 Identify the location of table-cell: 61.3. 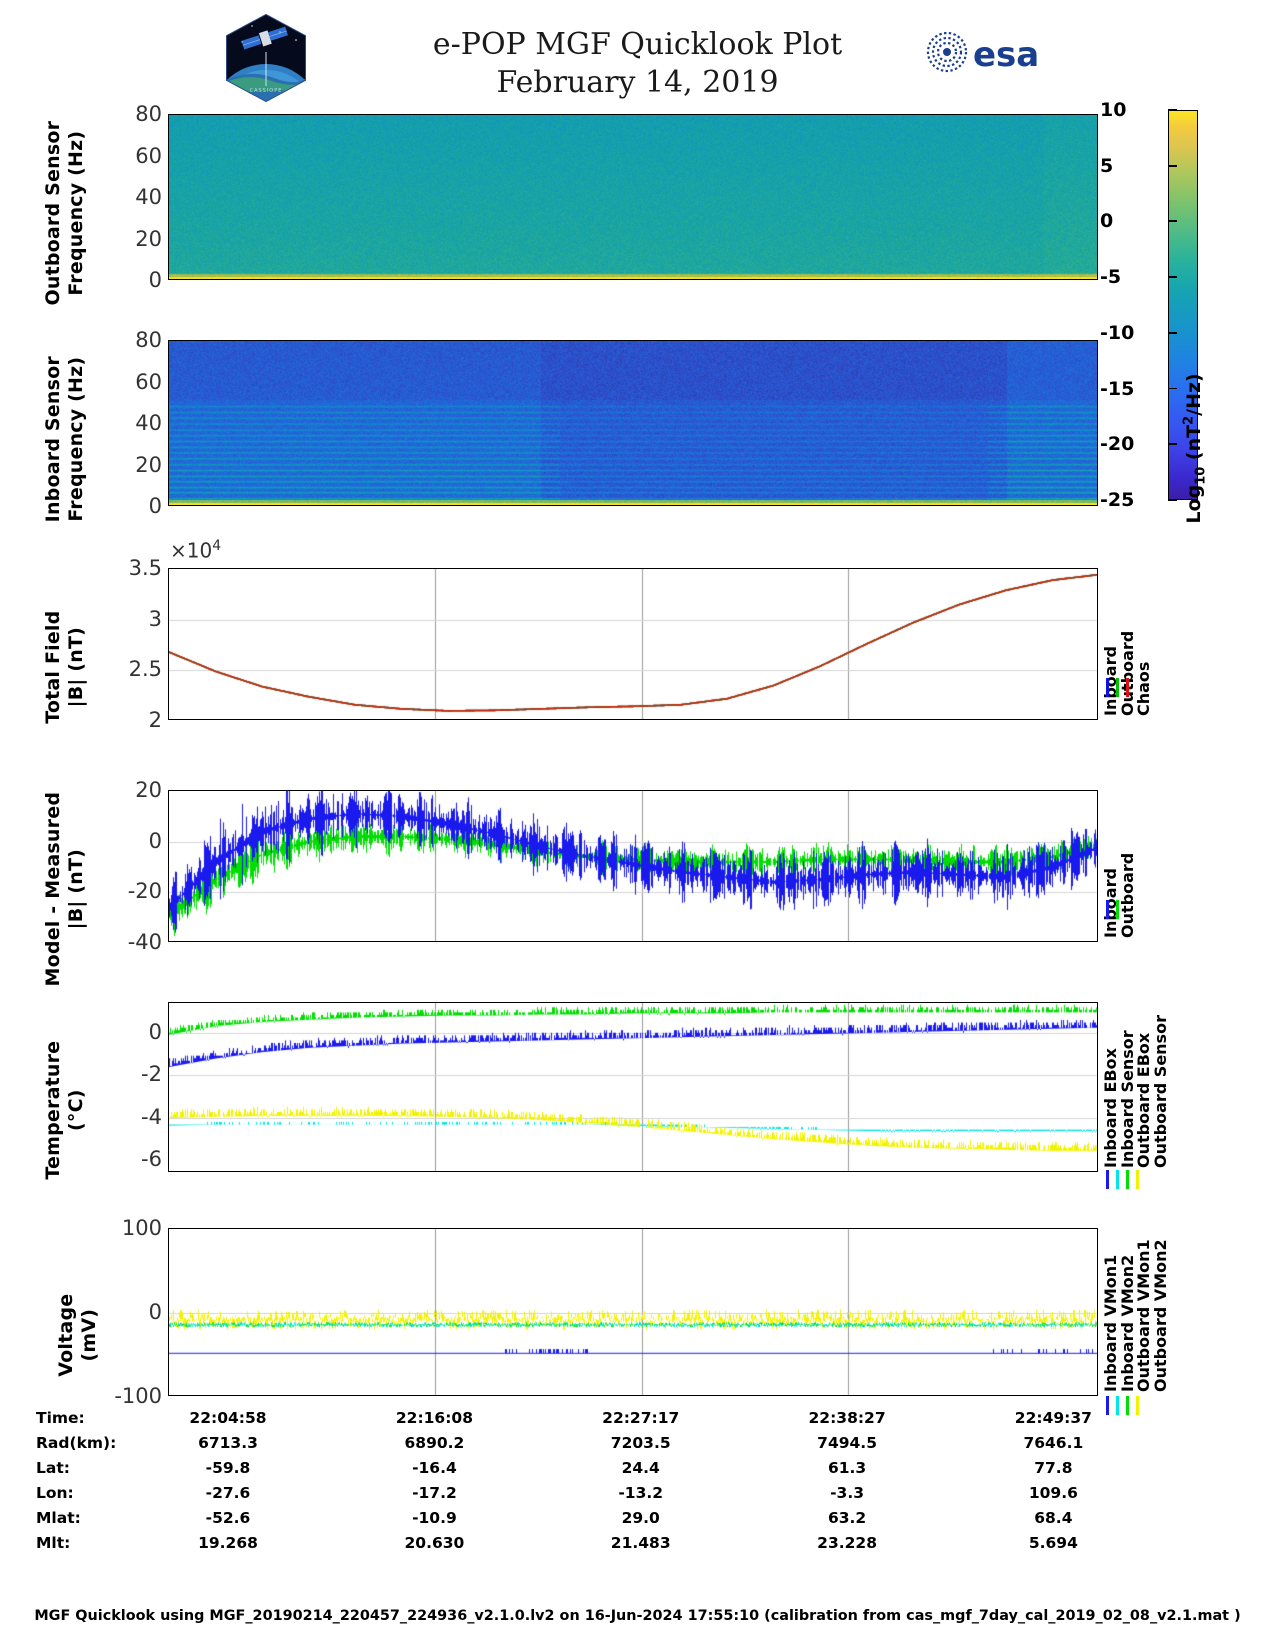
(847, 1468).